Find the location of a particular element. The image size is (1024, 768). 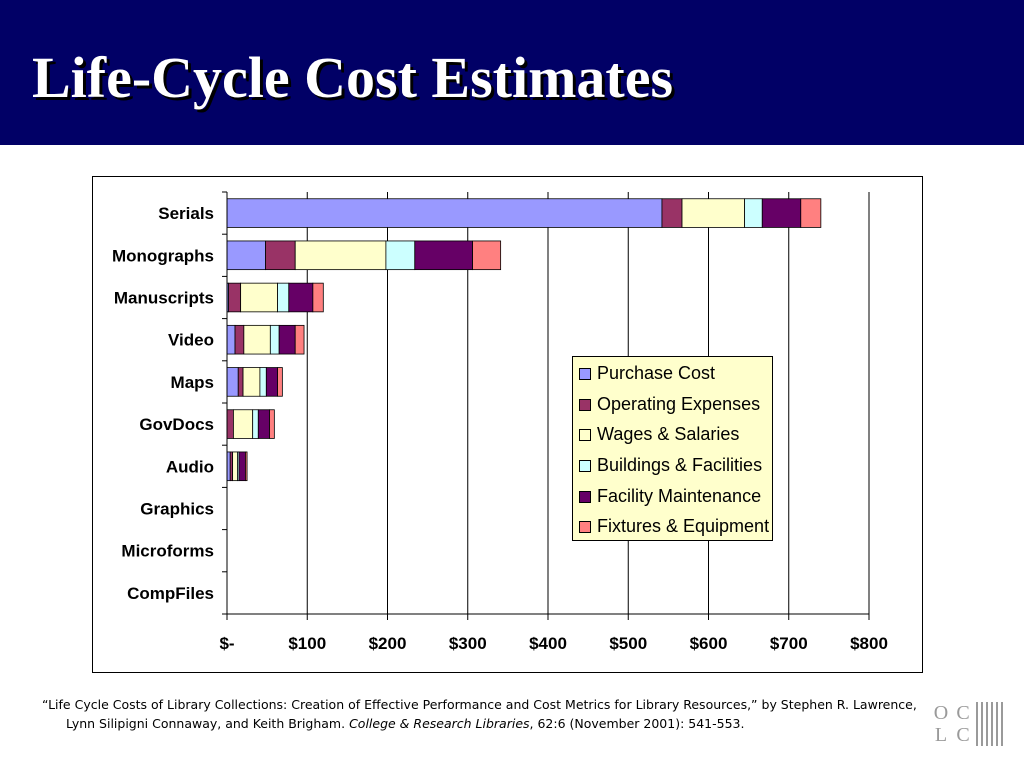

legend-label: Purchase Cost is located at coordinates (656, 373).